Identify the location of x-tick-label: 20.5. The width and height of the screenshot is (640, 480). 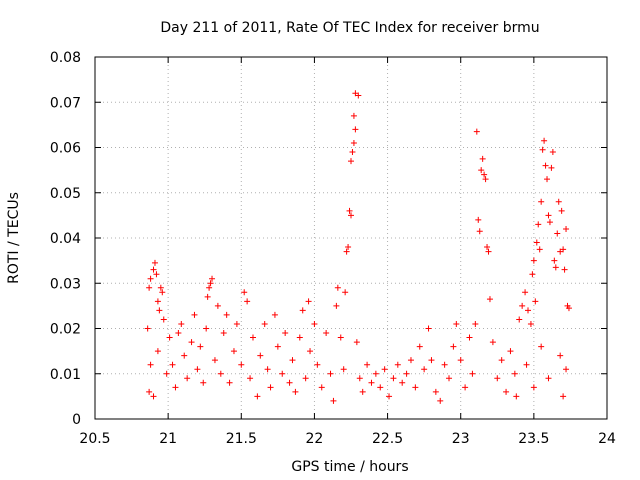
(94, 439).